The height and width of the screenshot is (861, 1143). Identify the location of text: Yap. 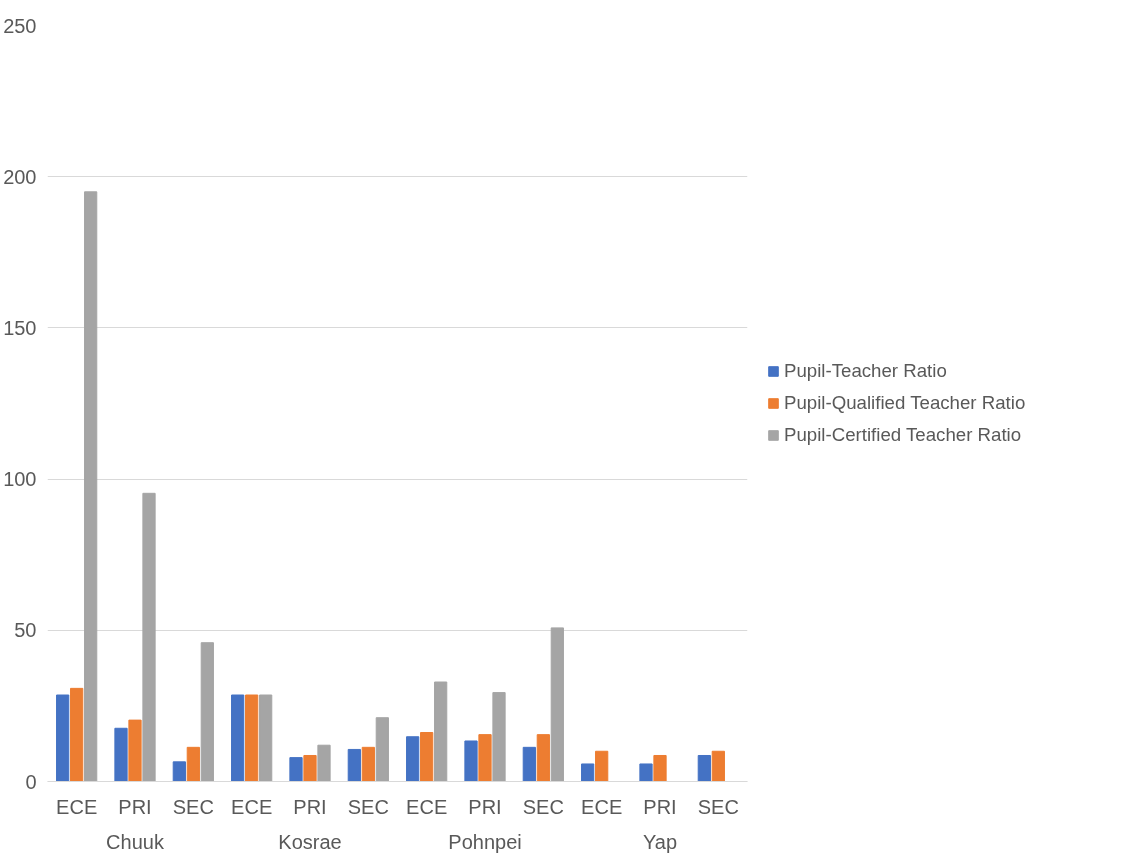
(660, 841).